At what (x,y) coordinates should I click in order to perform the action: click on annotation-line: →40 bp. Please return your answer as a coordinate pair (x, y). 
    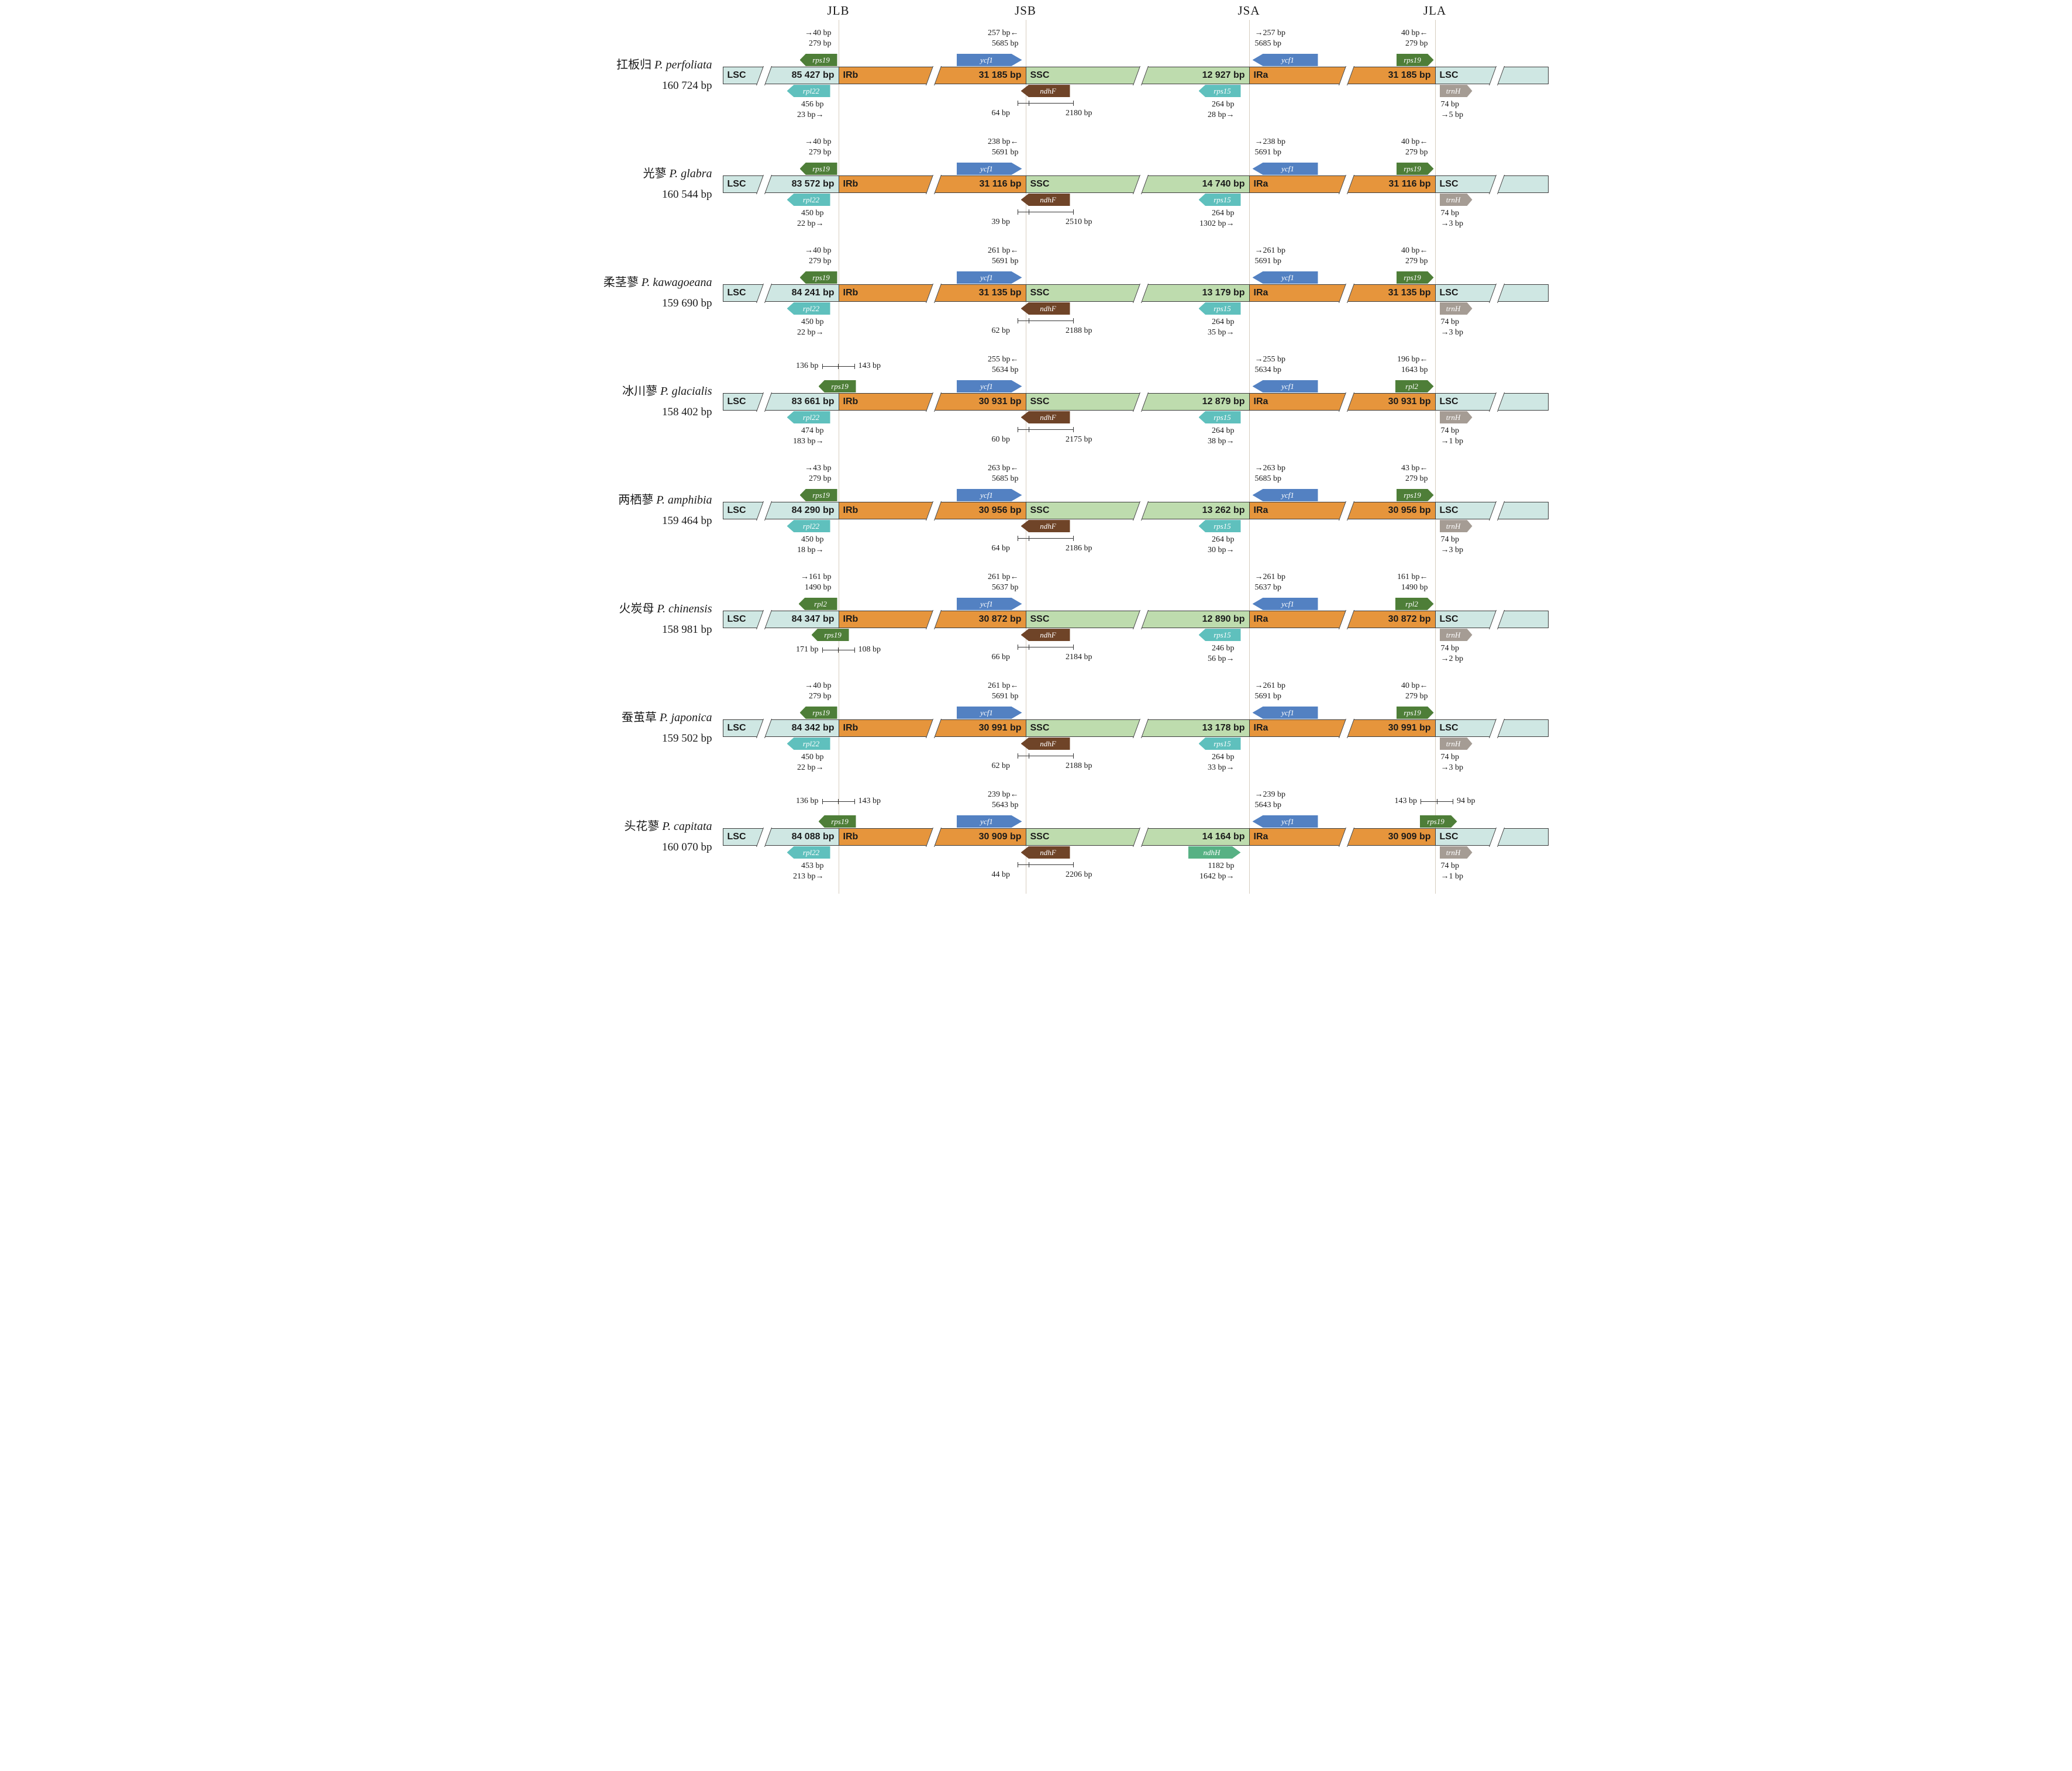
    Looking at the image, I should click on (818, 686).